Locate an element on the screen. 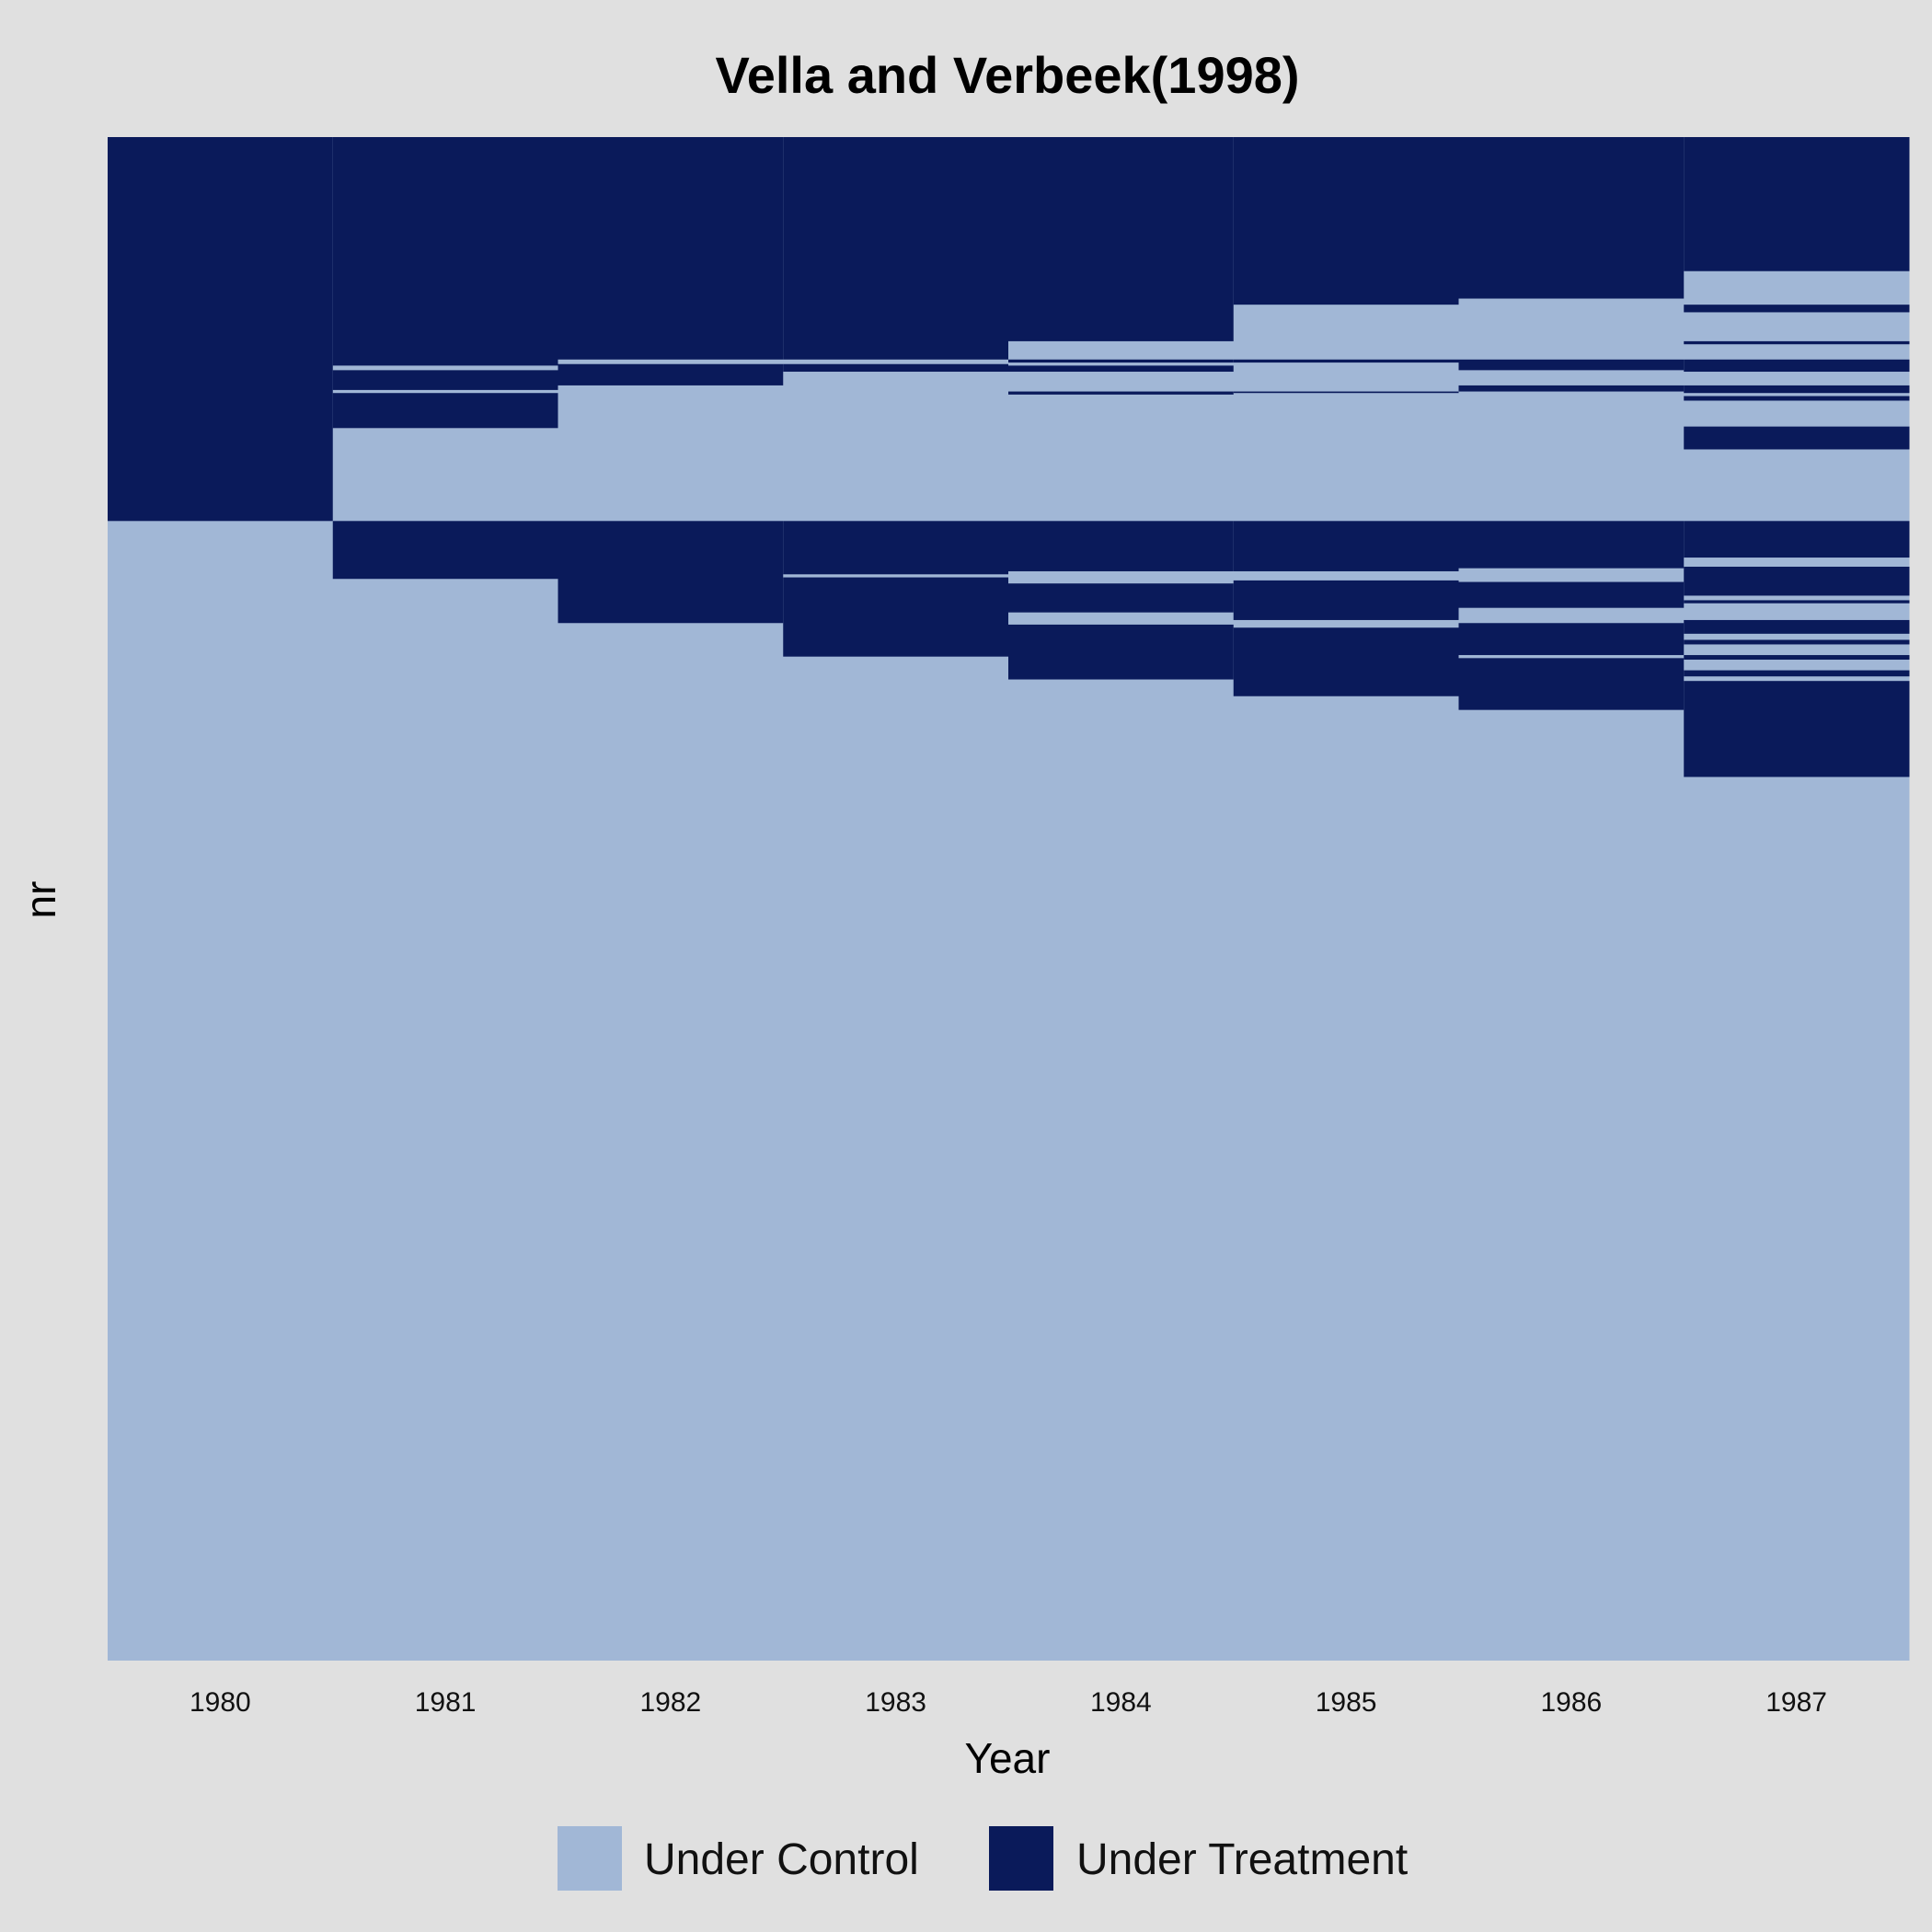 This screenshot has height=1932, width=1932. x-tick-1987: 1987 is located at coordinates (1796, 1702).